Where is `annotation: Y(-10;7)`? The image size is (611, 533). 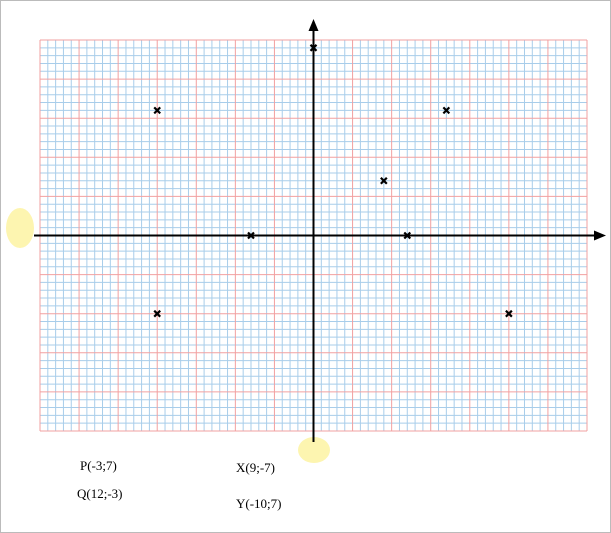
annotation: Y(-10;7) is located at coordinates (259, 503).